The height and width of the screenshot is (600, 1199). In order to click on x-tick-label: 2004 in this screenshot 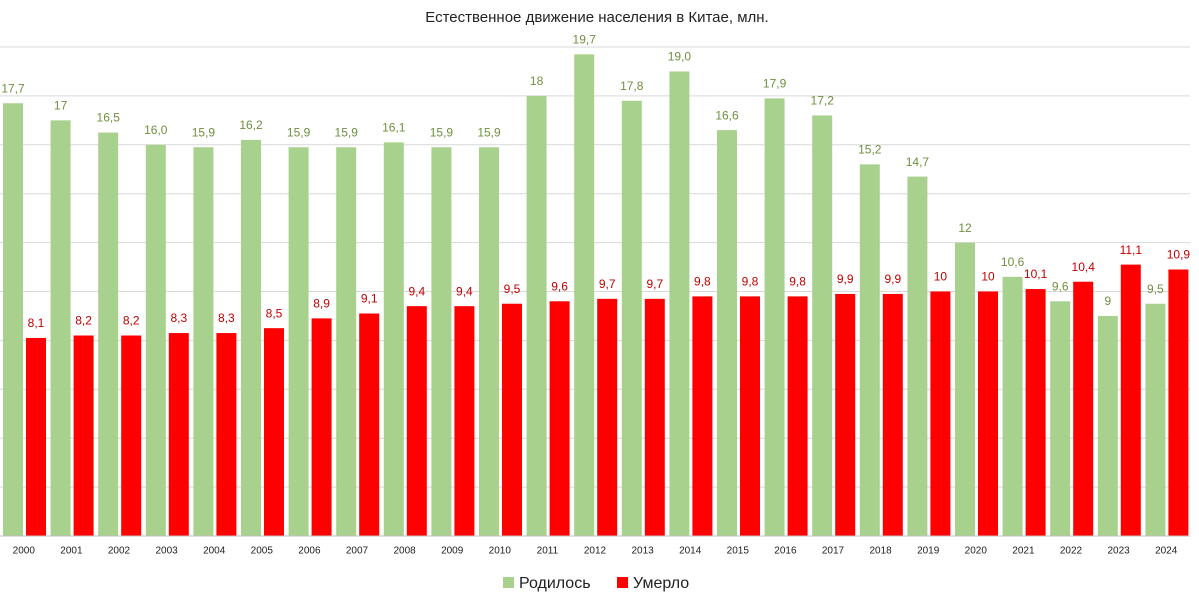, I will do `click(214, 551)`.